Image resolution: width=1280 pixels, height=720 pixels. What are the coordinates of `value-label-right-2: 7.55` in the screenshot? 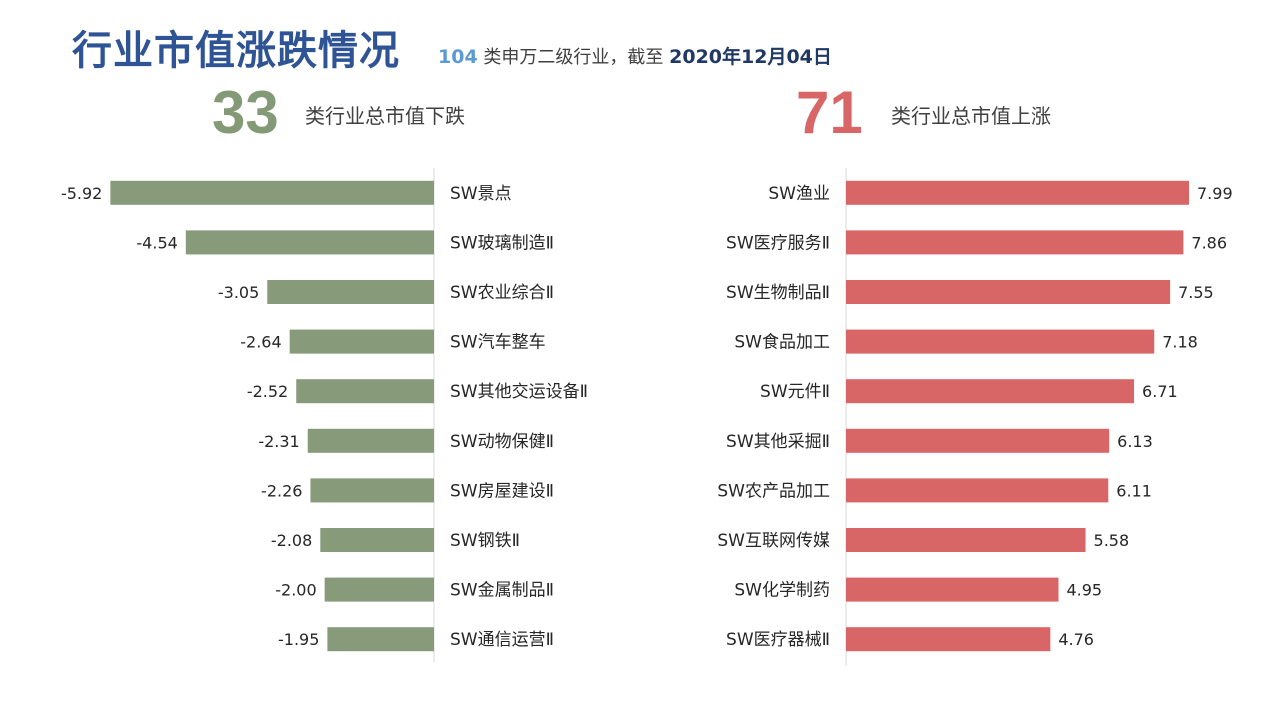 It's located at (1196, 292).